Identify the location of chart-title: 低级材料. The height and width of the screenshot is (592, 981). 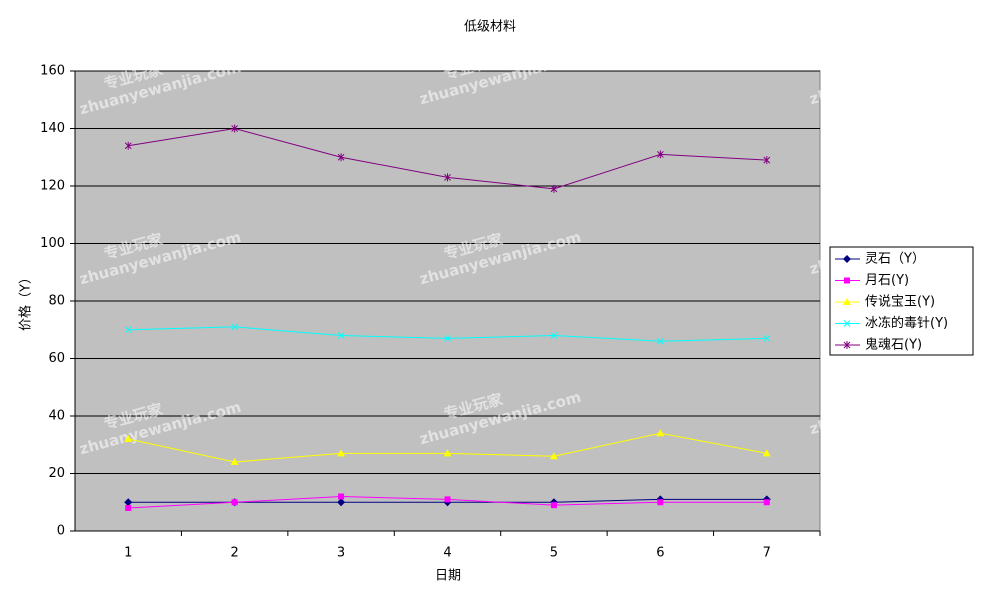
(490, 27).